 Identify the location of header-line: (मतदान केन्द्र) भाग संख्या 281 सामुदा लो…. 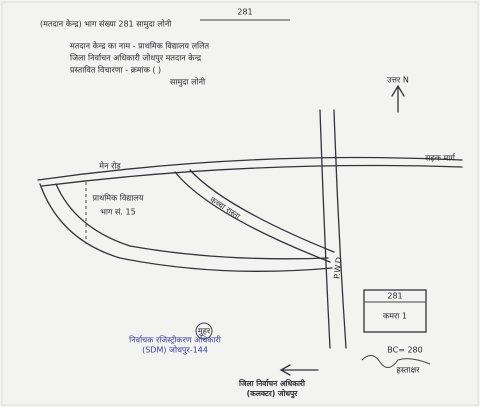
(106, 24).